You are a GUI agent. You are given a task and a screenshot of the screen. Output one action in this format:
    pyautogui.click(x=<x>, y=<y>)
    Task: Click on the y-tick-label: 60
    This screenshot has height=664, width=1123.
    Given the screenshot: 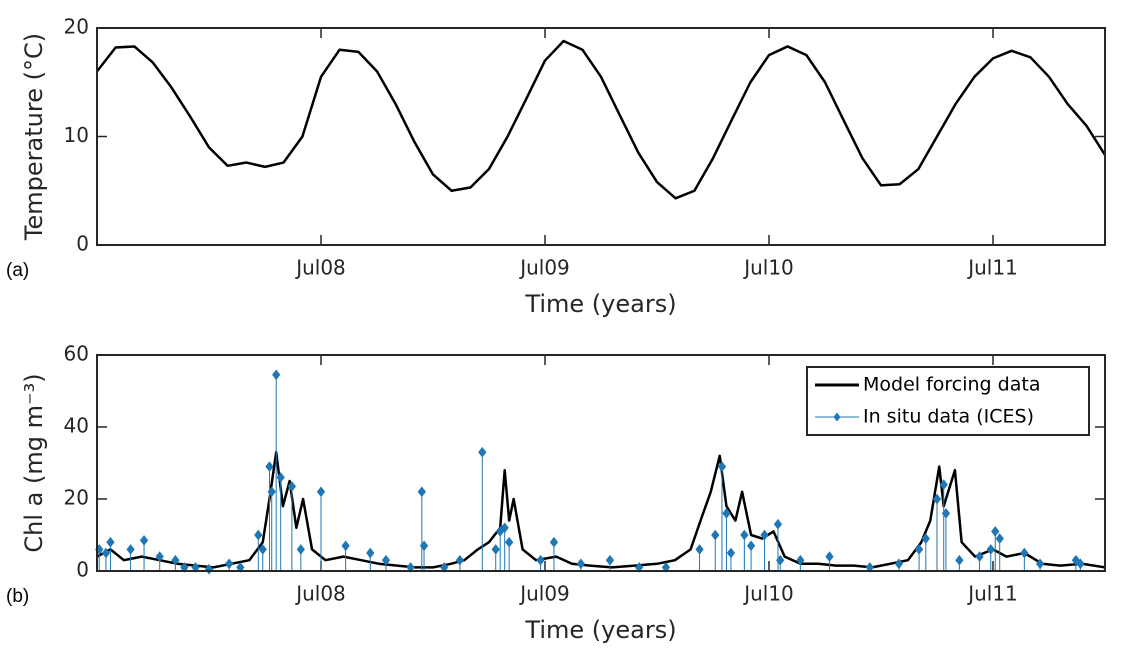 What is the action you would take?
    pyautogui.click(x=76, y=354)
    